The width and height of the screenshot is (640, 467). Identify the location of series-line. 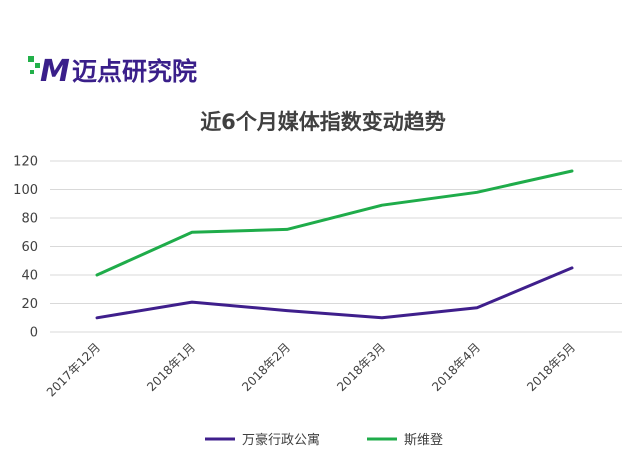
(334, 293).